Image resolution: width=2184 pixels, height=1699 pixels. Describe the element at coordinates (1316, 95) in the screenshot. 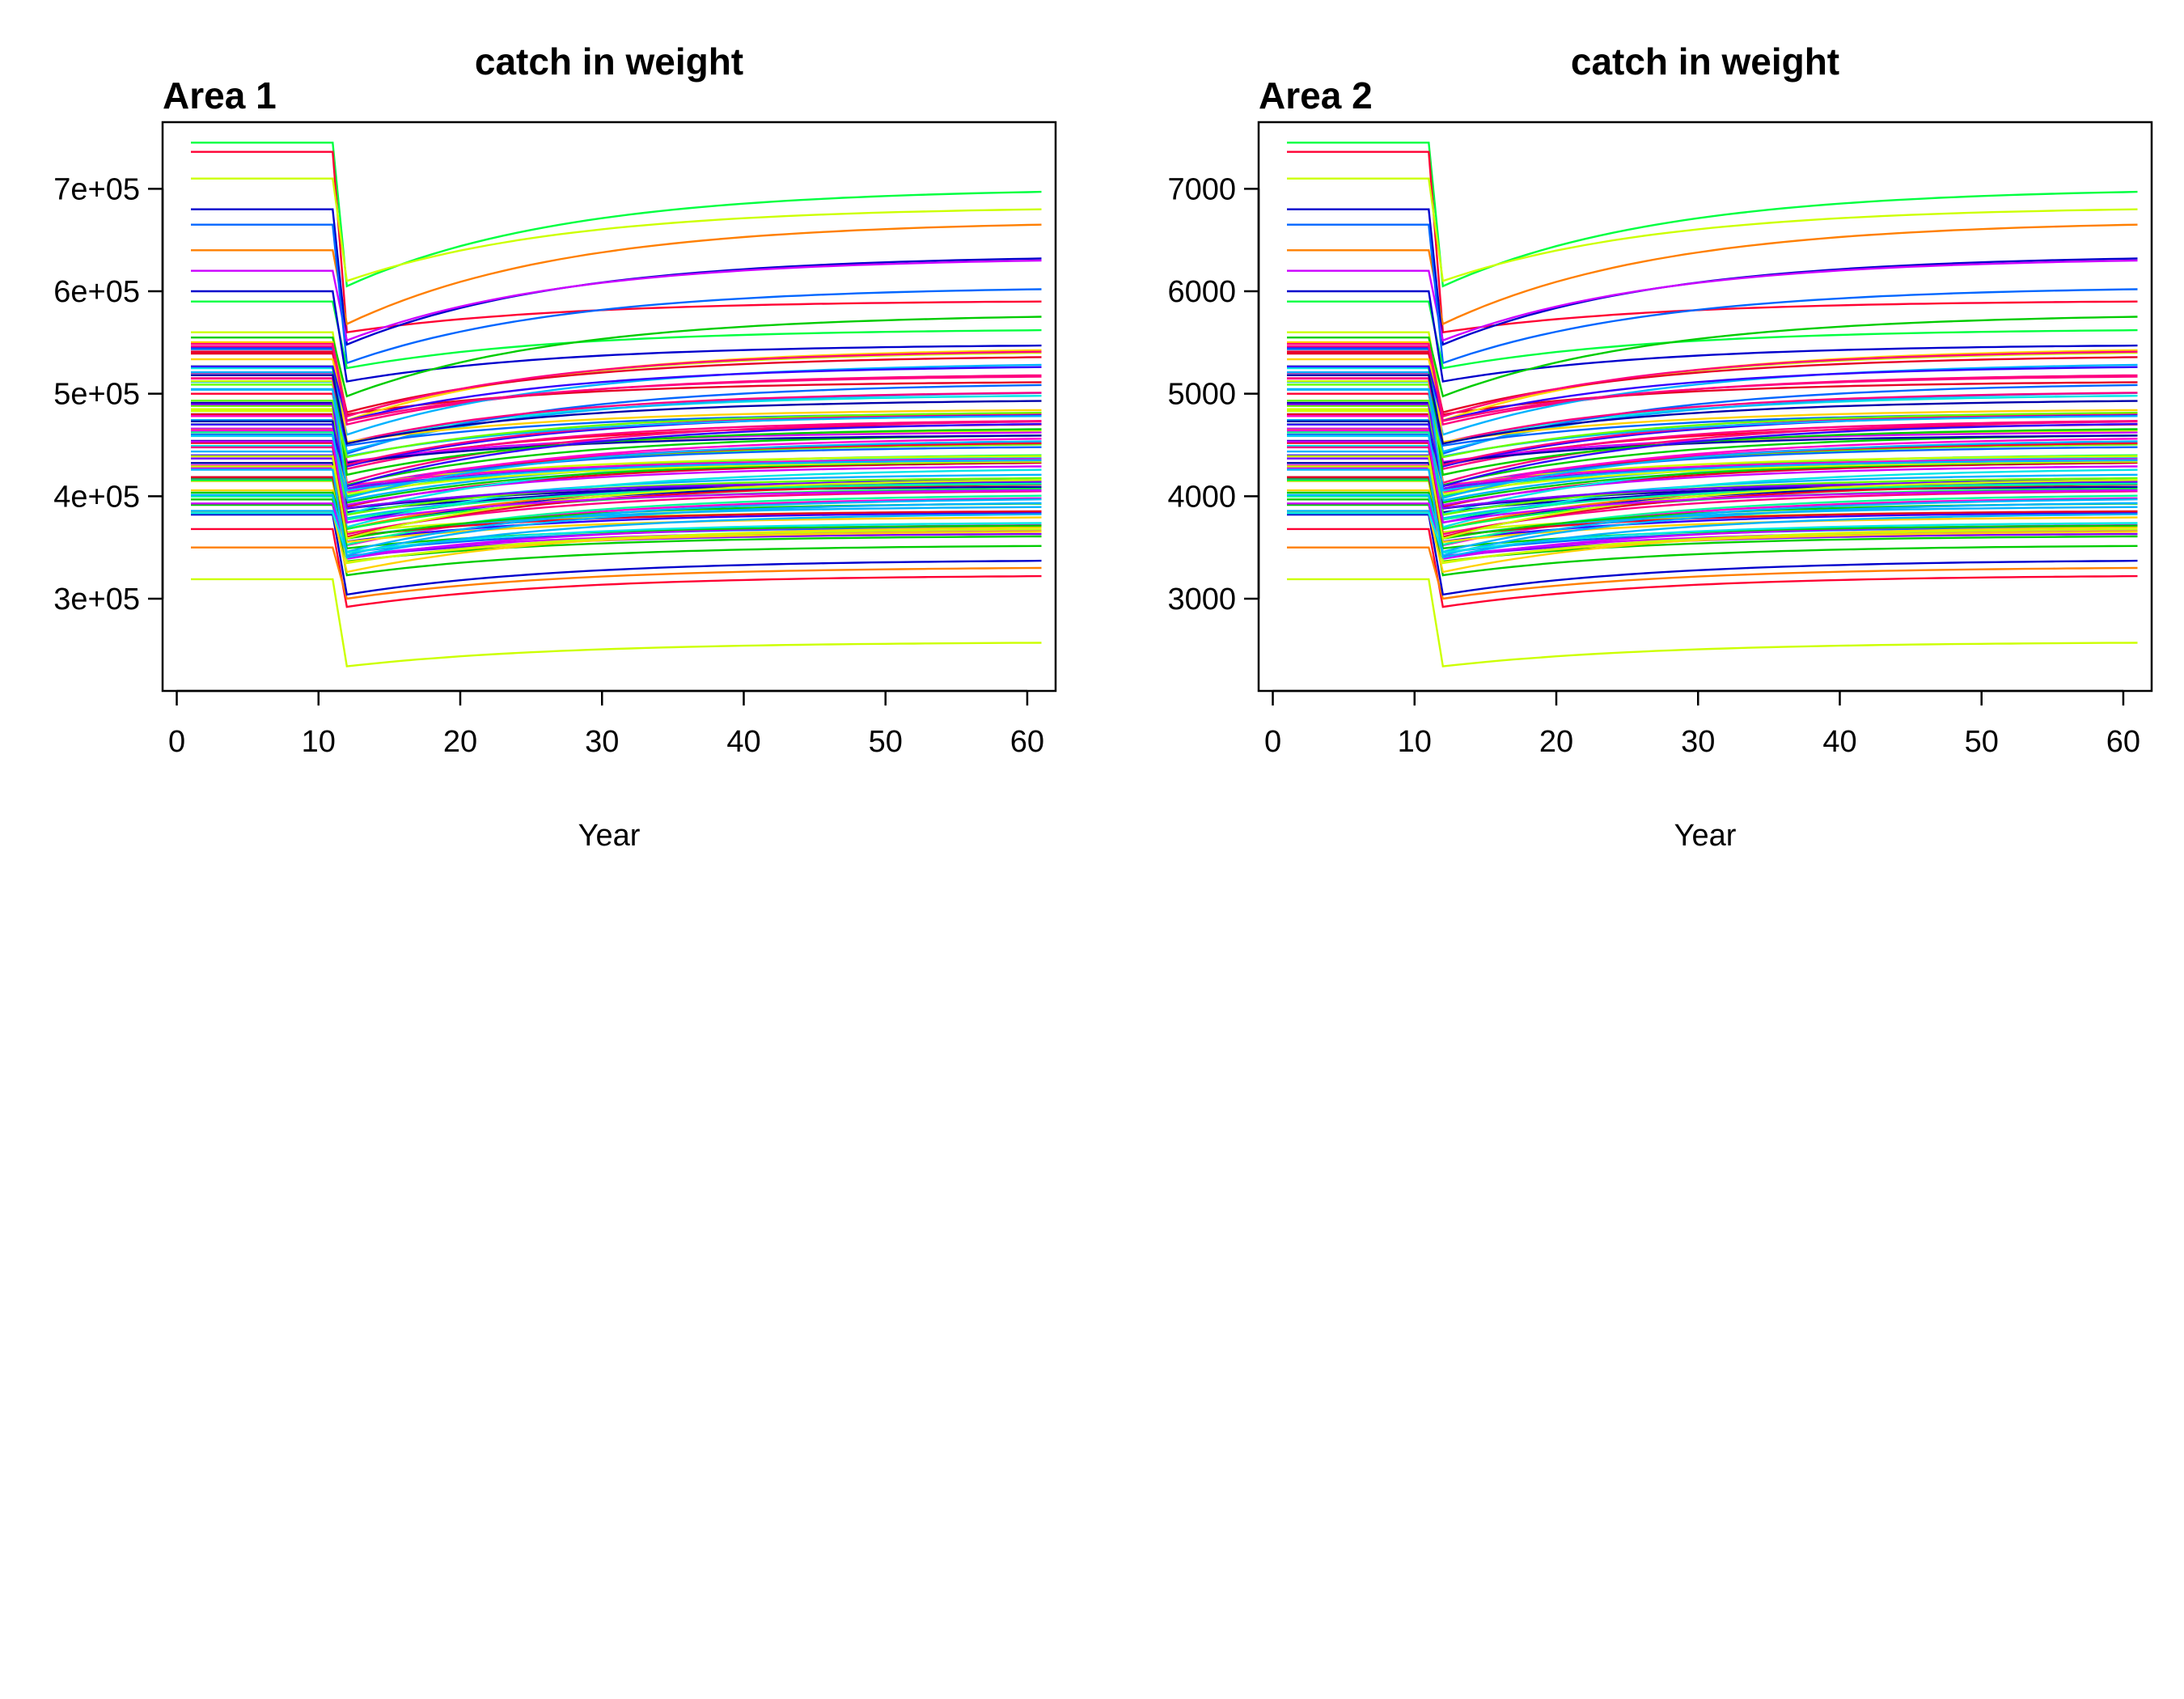

I see `panel-label: Area 2` at that location.